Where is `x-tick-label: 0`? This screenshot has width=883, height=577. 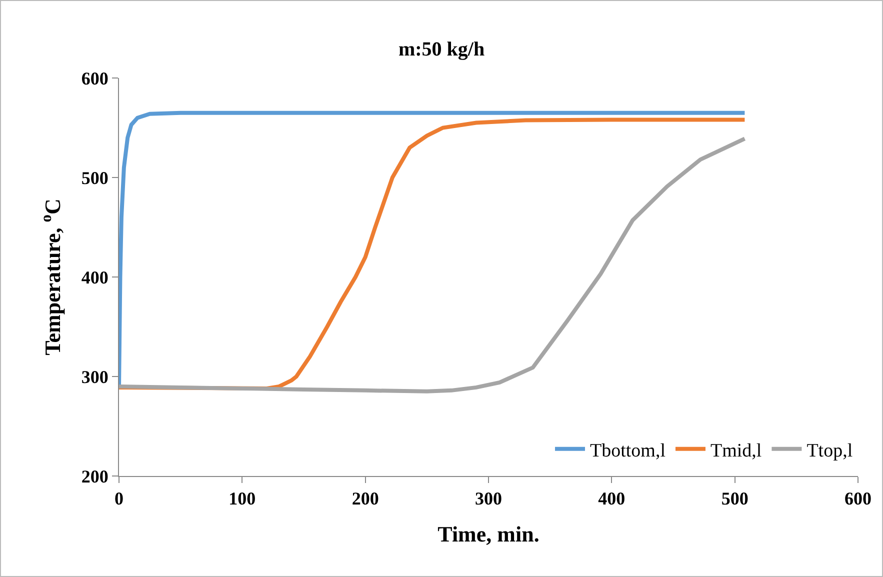 x-tick-label: 0 is located at coordinates (119, 498).